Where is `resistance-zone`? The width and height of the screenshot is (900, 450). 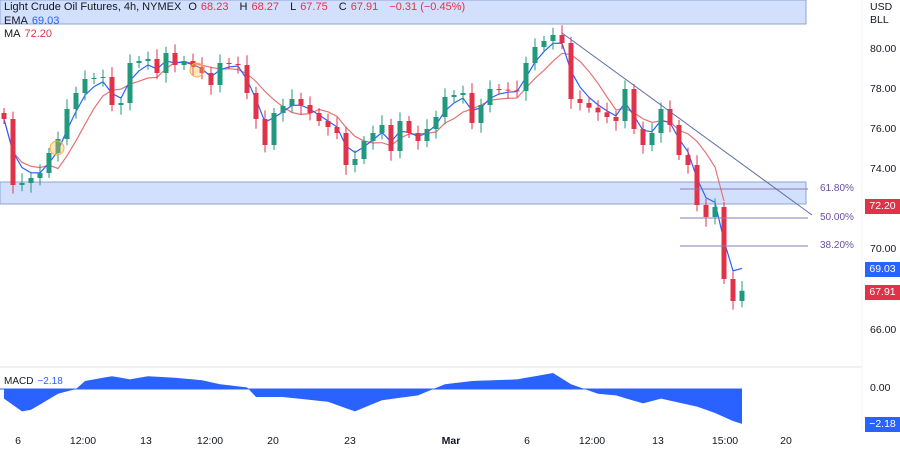 resistance-zone is located at coordinates (403, 12).